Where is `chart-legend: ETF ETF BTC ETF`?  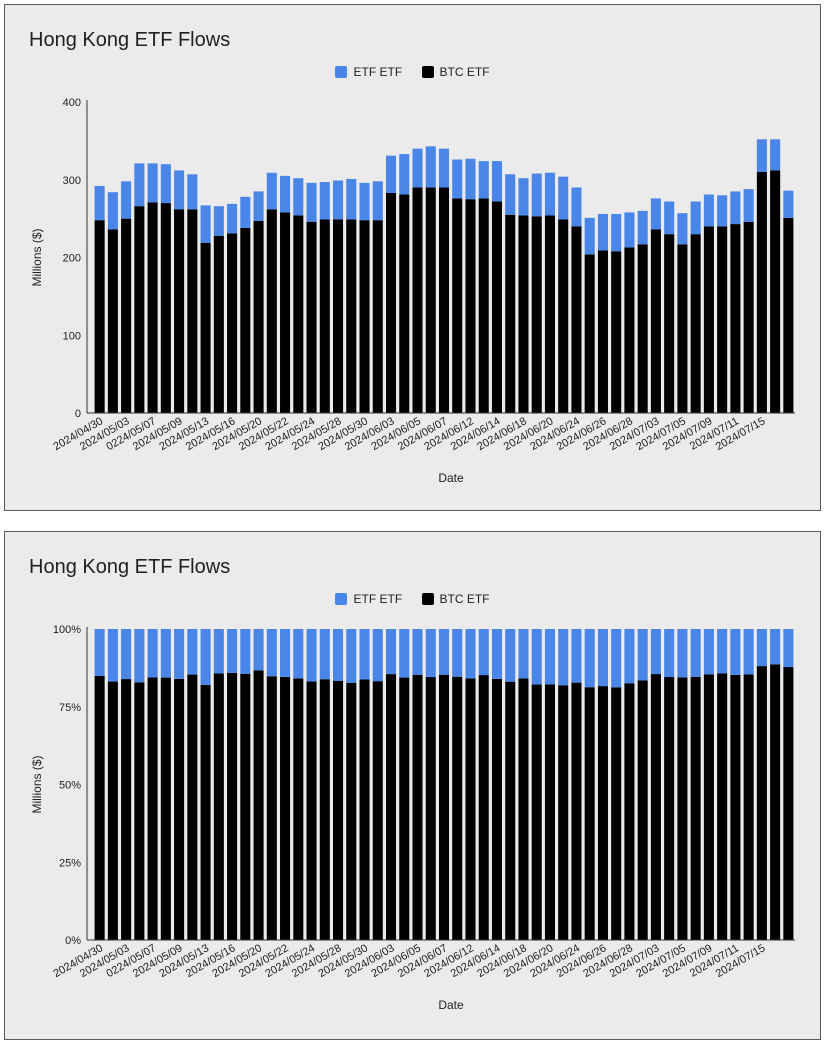
chart-legend: ETF ETF BTC ETF is located at coordinates (412, 599).